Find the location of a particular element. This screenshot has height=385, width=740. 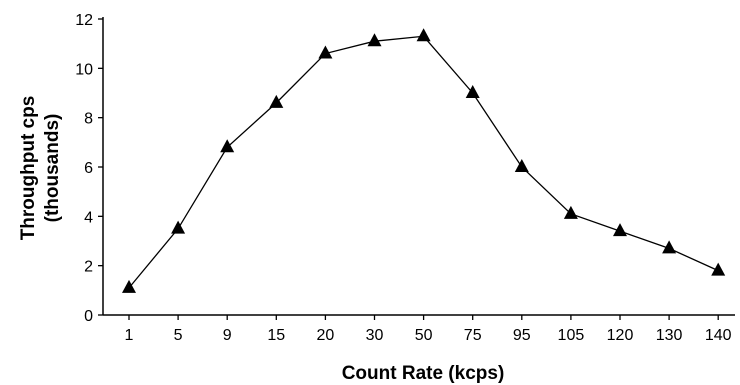

y-tick-label: 4 is located at coordinates (88, 217).